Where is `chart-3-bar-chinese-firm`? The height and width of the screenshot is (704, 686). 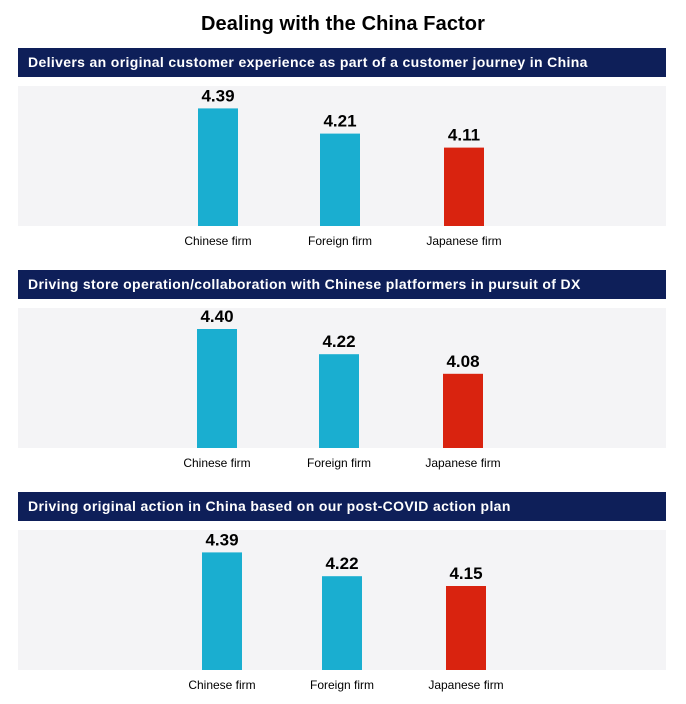
chart-3-bar-chinese-firm is located at coordinates (222, 611).